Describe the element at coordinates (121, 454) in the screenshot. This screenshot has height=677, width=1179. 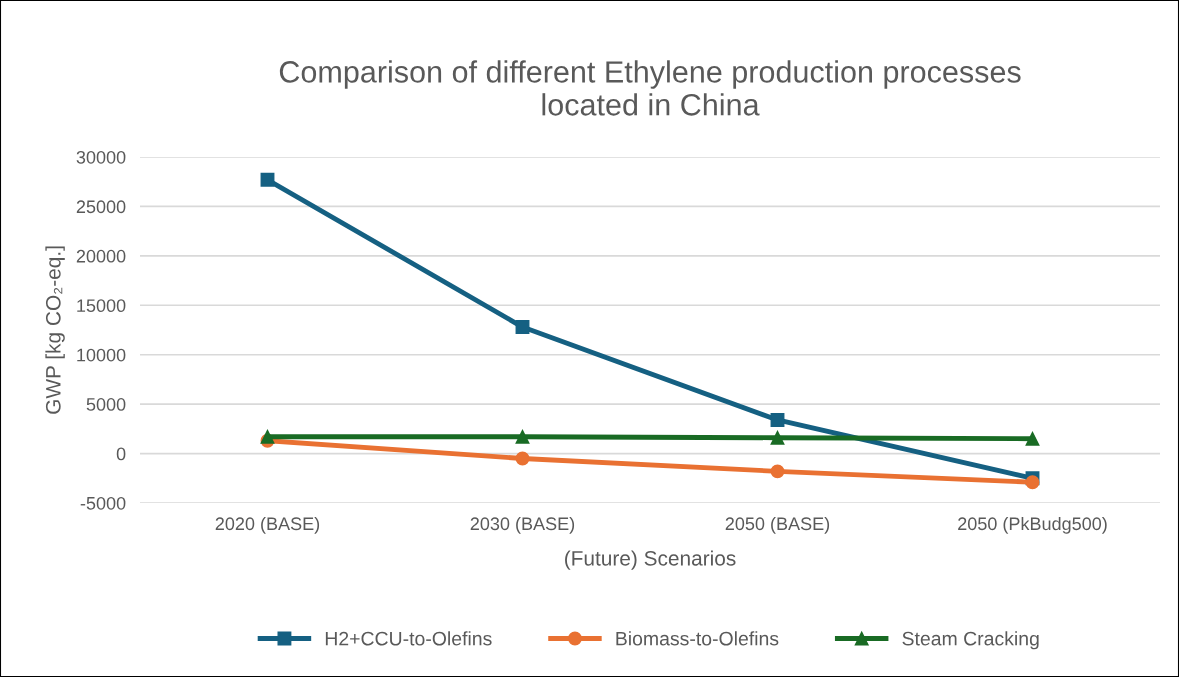
I see `y-tick-label: 0` at that location.